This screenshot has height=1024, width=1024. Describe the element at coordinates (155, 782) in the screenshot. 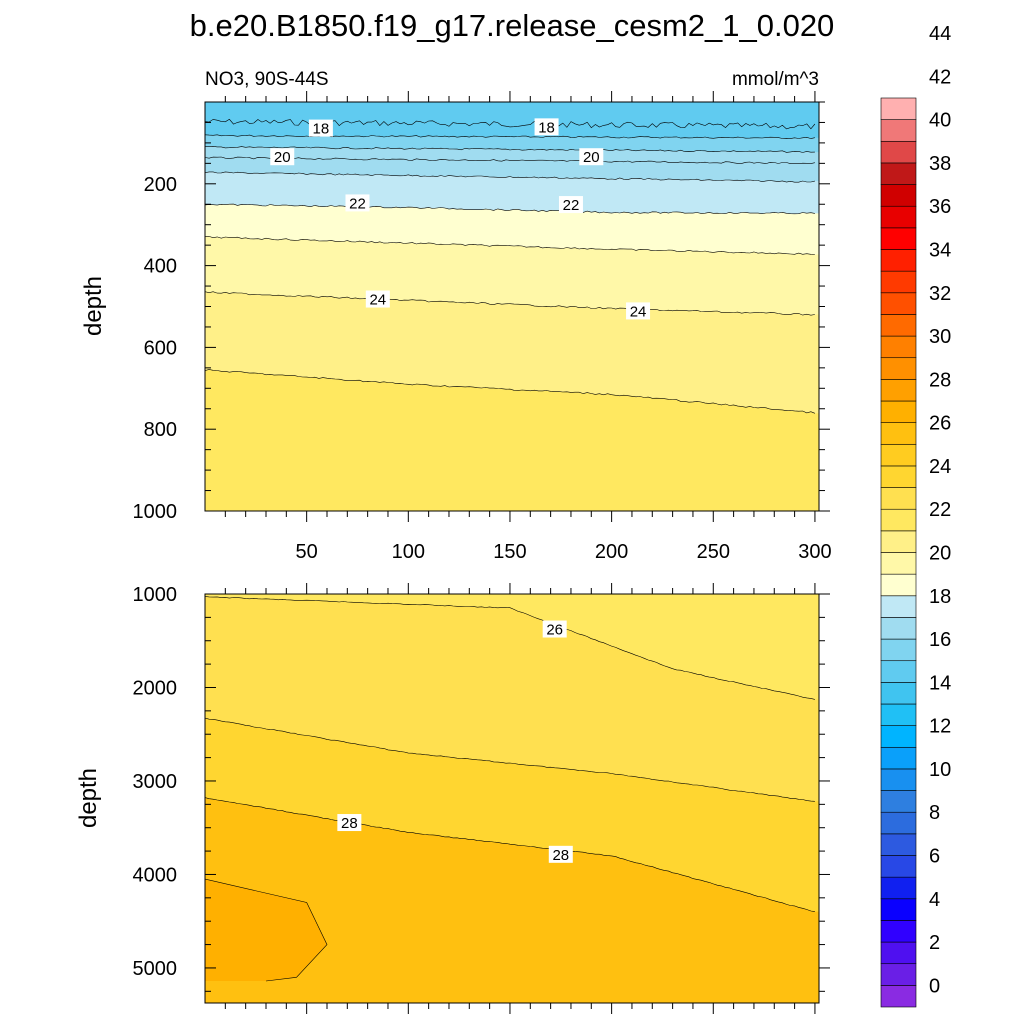

I see `y-tick-label: 3000` at that location.